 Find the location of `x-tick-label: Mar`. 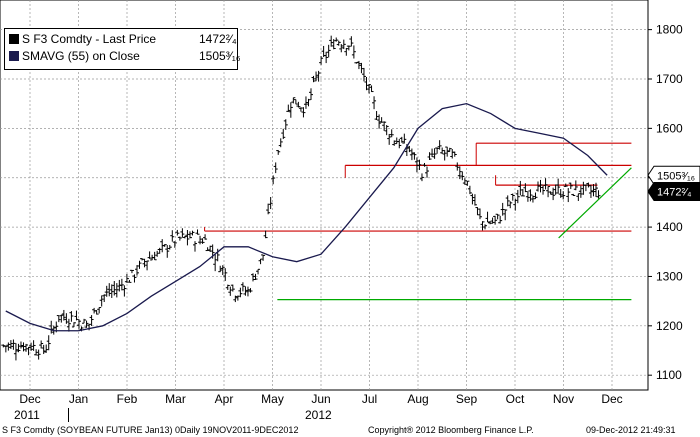

x-tick-label: Mar is located at coordinates (175, 399).